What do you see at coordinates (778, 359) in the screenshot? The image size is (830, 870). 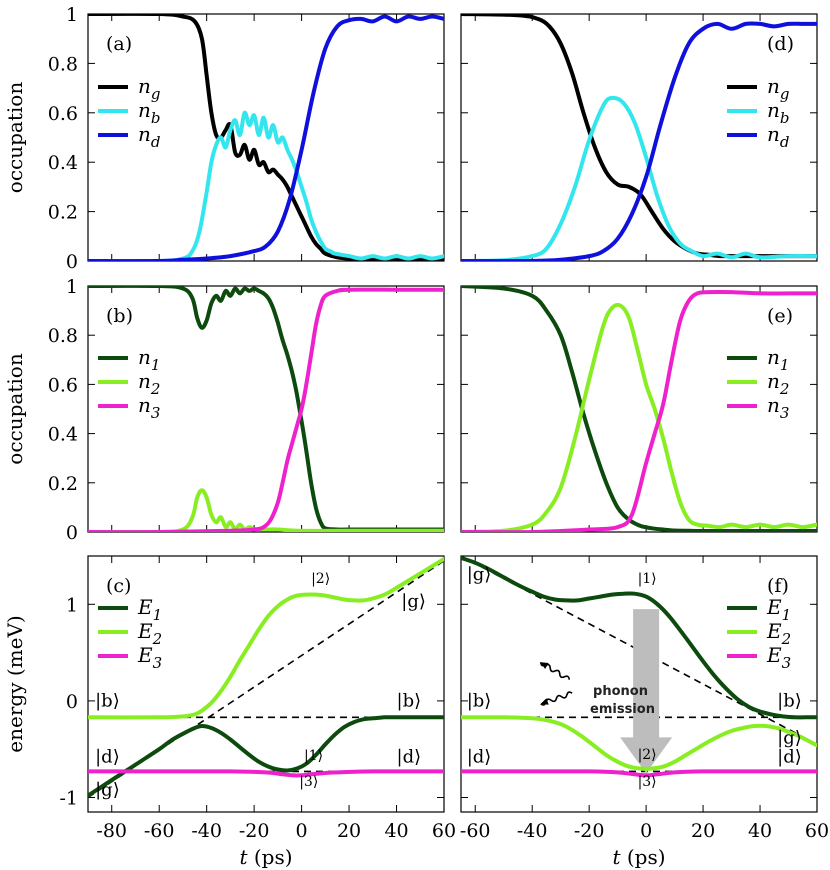 I see `legend-label: n1` at bounding box center [778, 359].